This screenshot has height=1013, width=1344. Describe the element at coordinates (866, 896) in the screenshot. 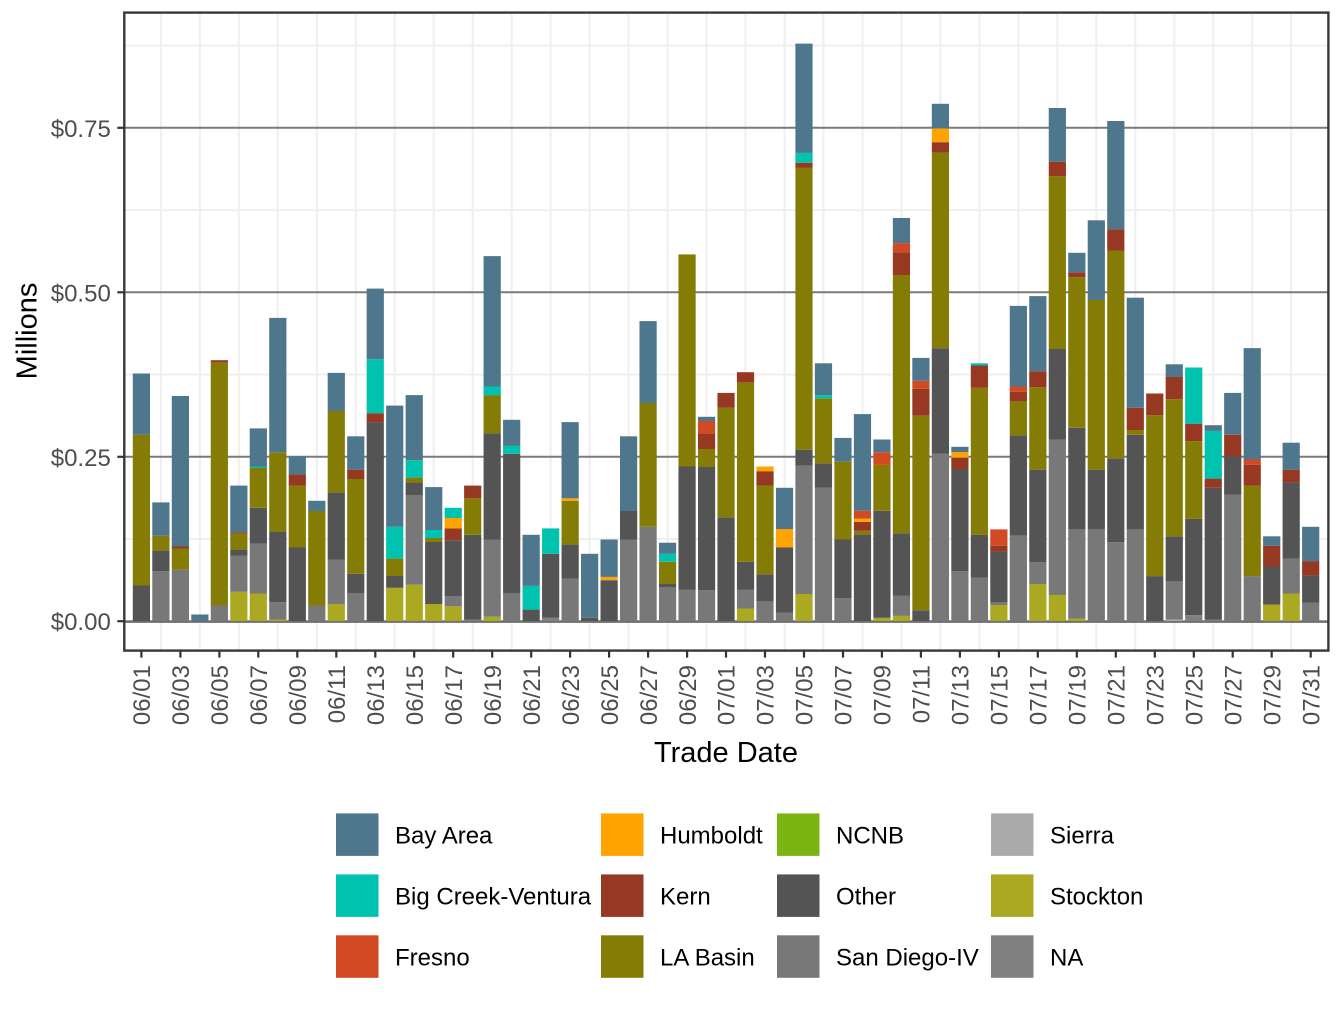

I see `svg-text: Other` at that location.